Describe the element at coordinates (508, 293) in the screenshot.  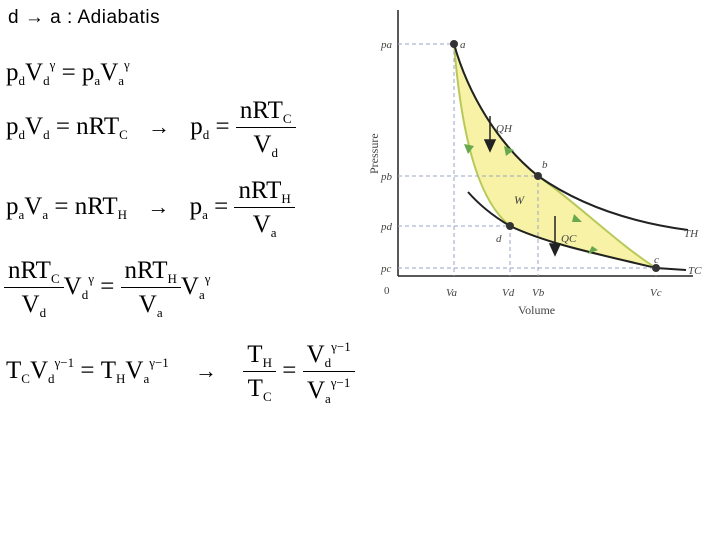
I see `xtick-vd: Vd` at that location.